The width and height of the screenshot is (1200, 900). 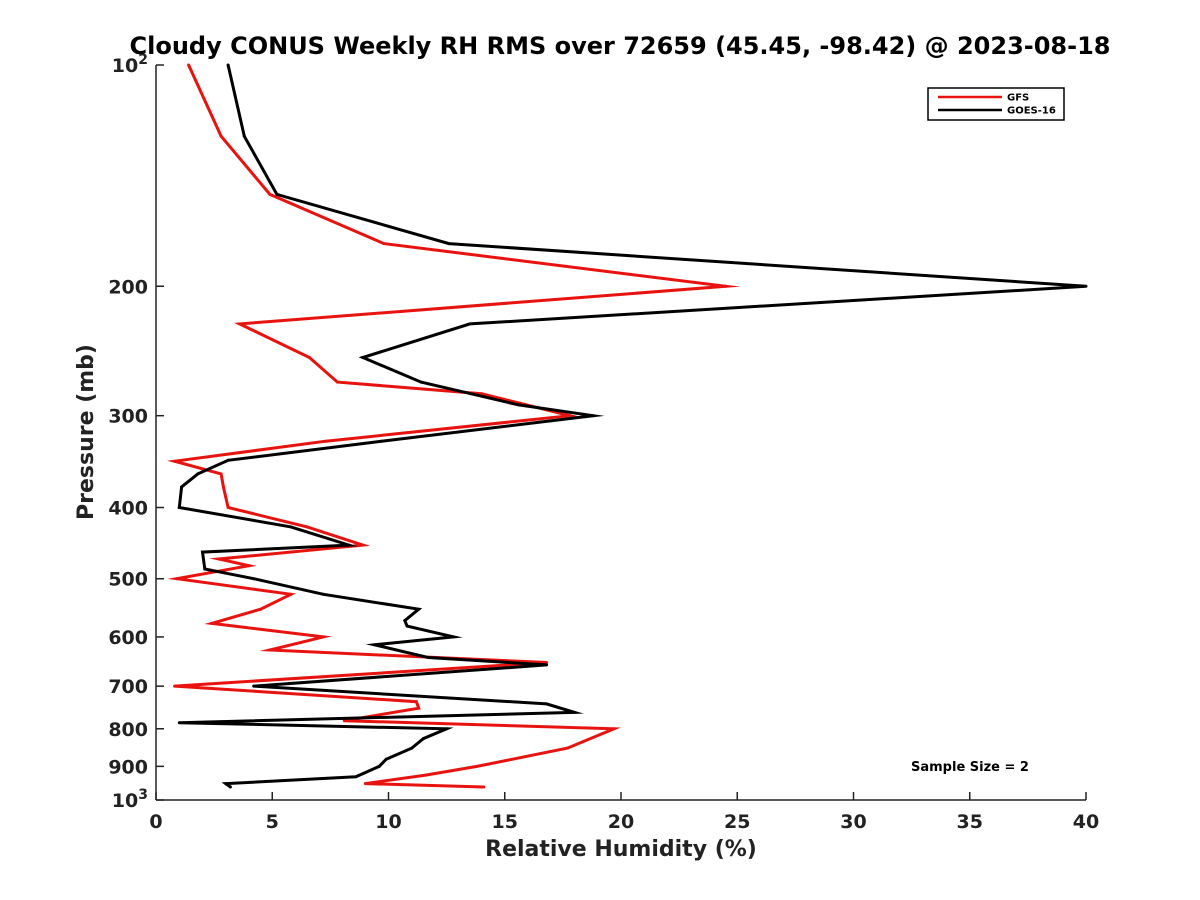 I want to click on y-tick-label: 500, so click(x=128, y=580).